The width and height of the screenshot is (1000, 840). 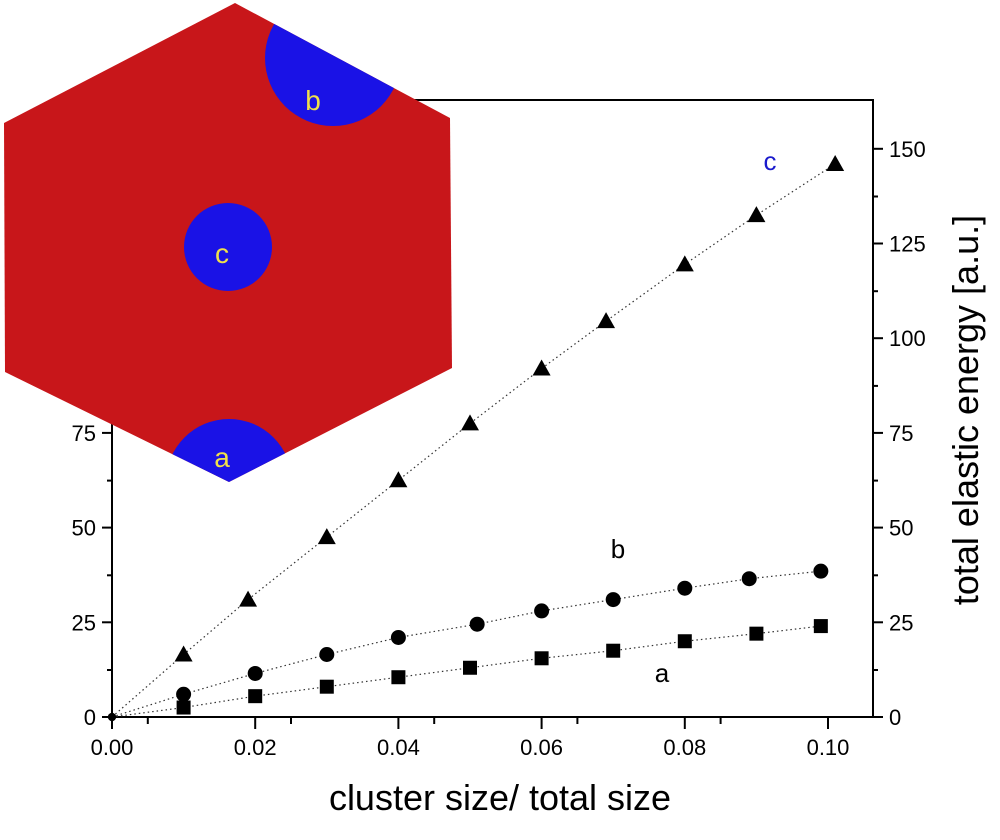 I want to click on series-label-c: c, so click(x=770, y=161).